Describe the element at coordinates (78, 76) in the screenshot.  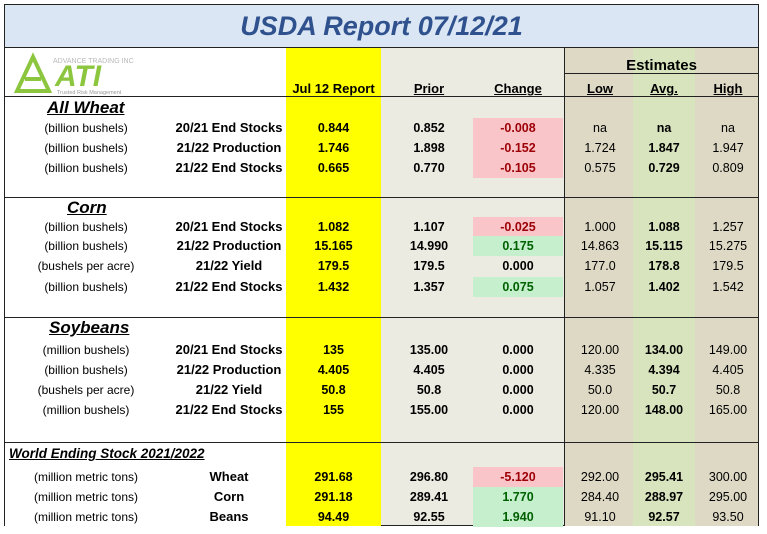
I see `logo-brand: ATI` at that location.